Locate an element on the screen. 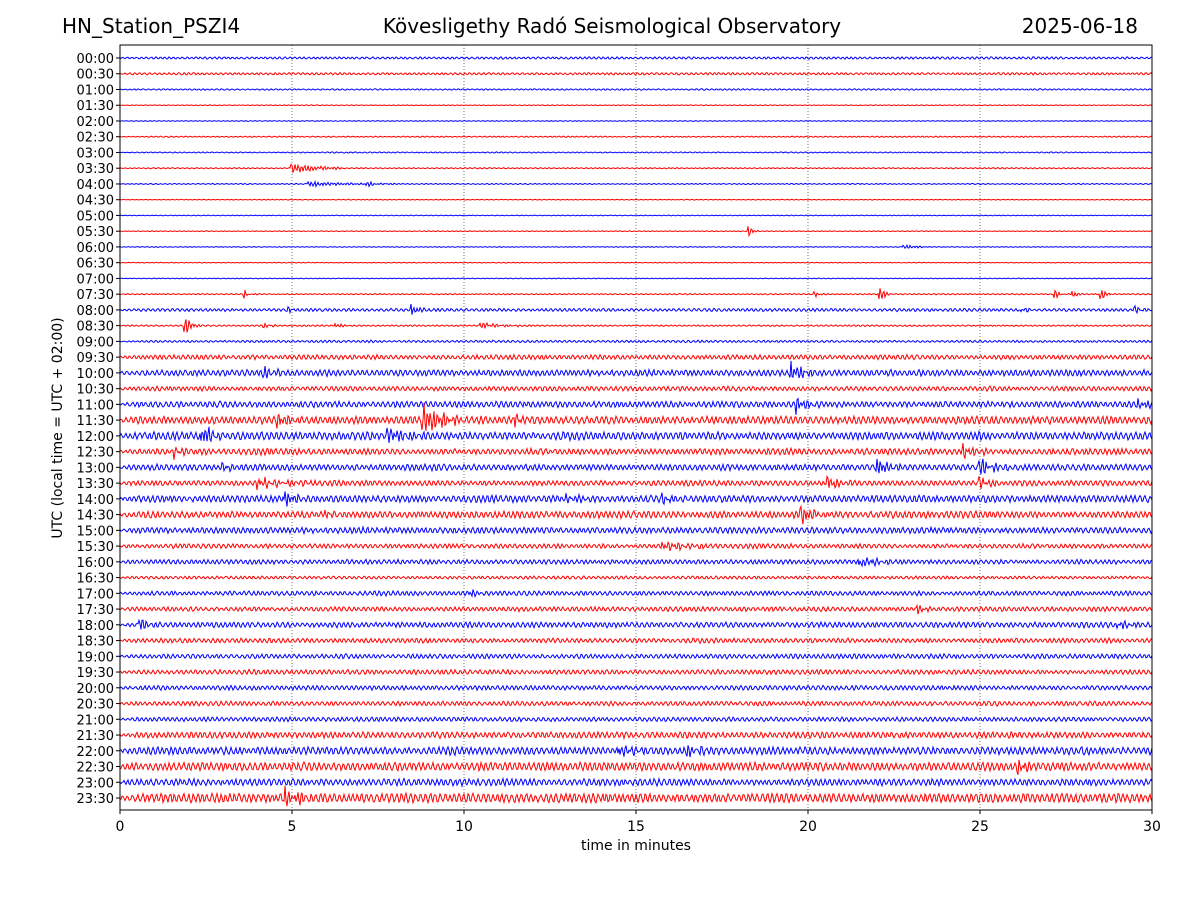 The width and height of the screenshot is (1200, 900). y-tick-label: 16:00 is located at coordinates (95, 563).